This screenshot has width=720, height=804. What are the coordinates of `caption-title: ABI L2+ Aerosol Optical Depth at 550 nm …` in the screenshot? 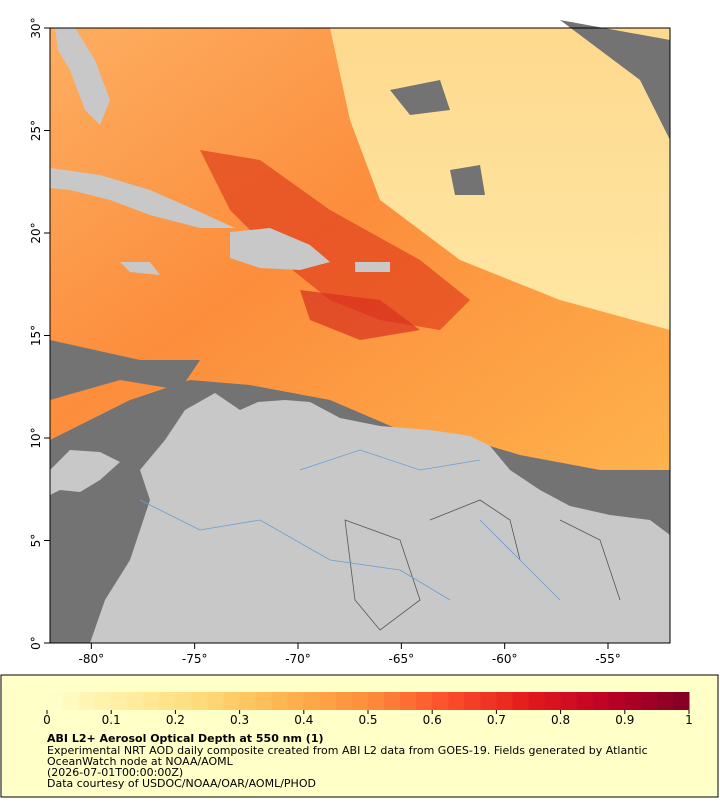 It's located at (185, 738).